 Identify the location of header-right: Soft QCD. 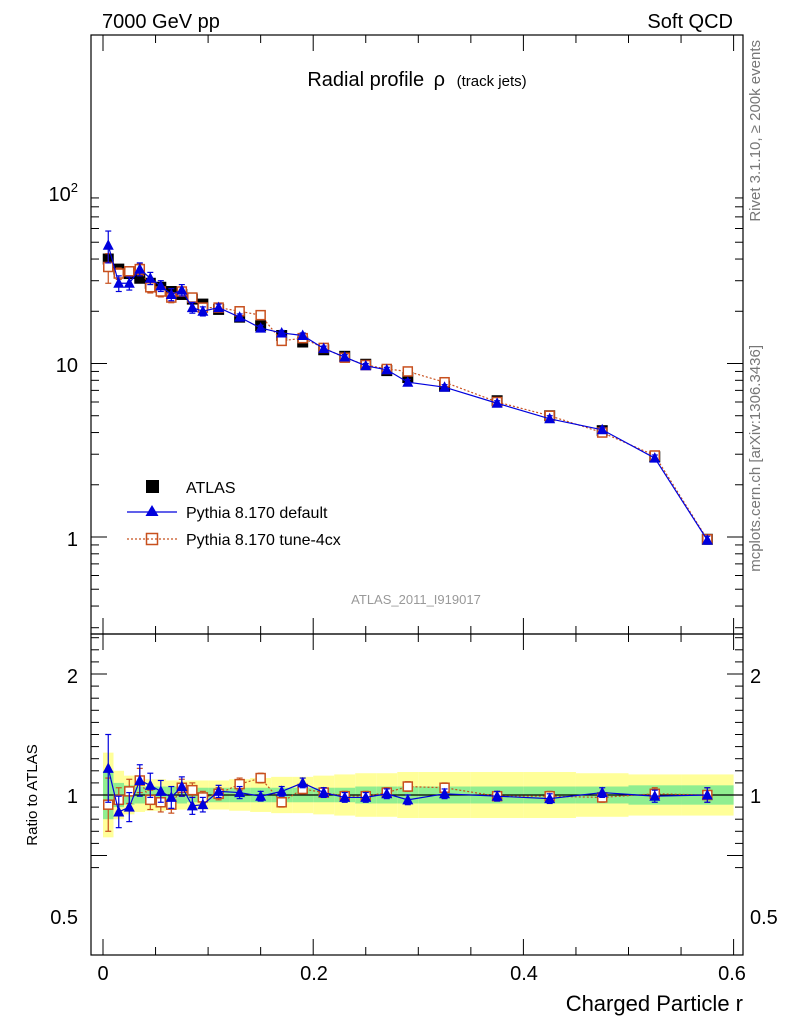
(690, 22).